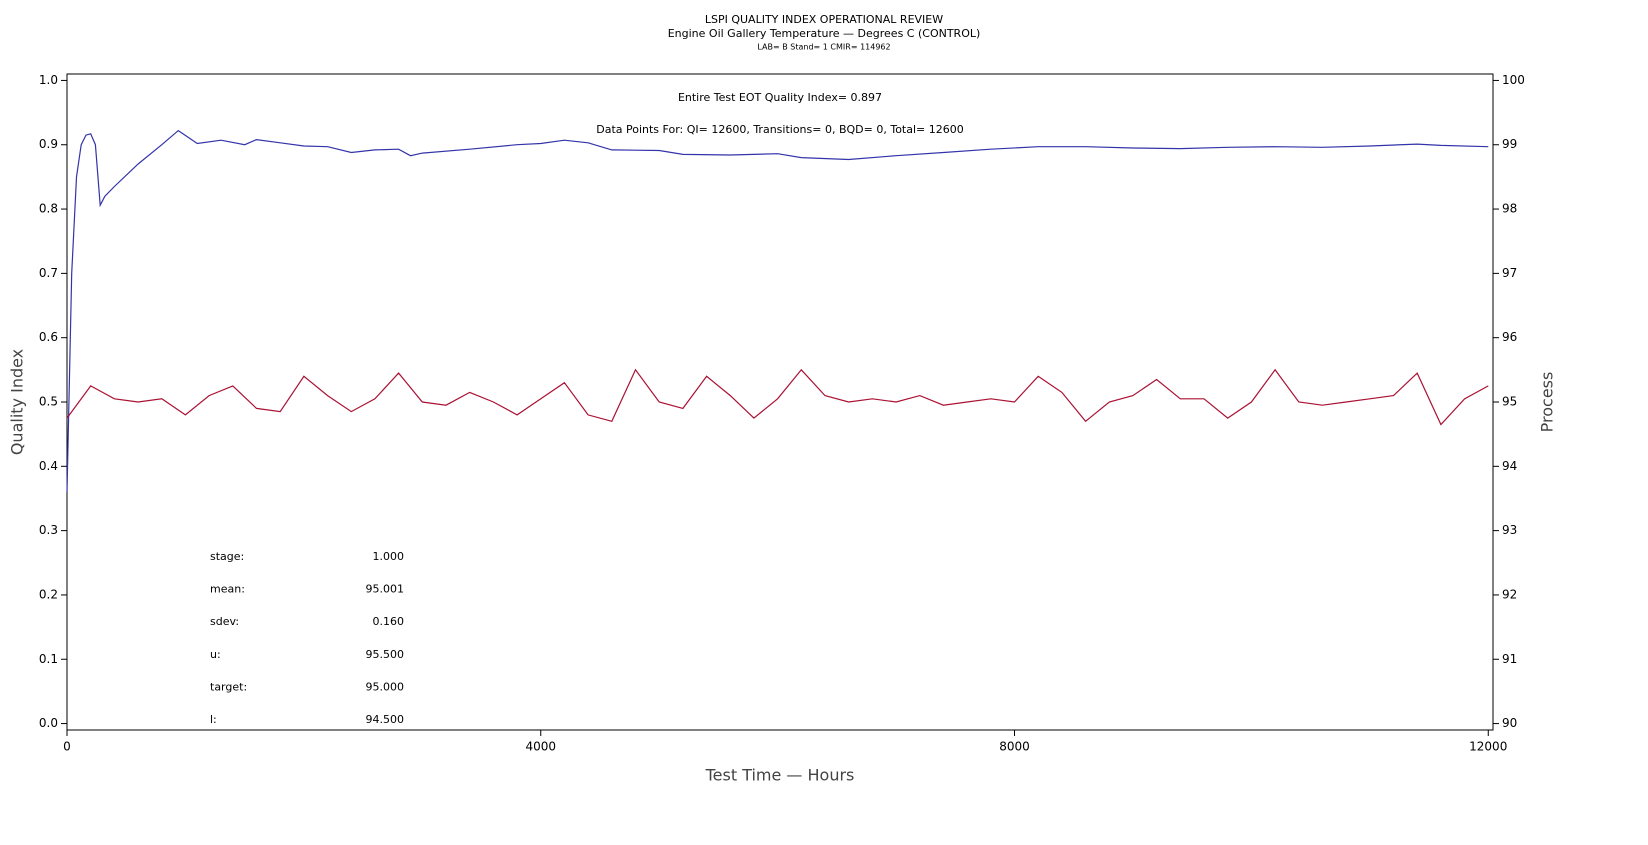  What do you see at coordinates (215, 654) in the screenshot?
I see `stat-label: u:` at bounding box center [215, 654].